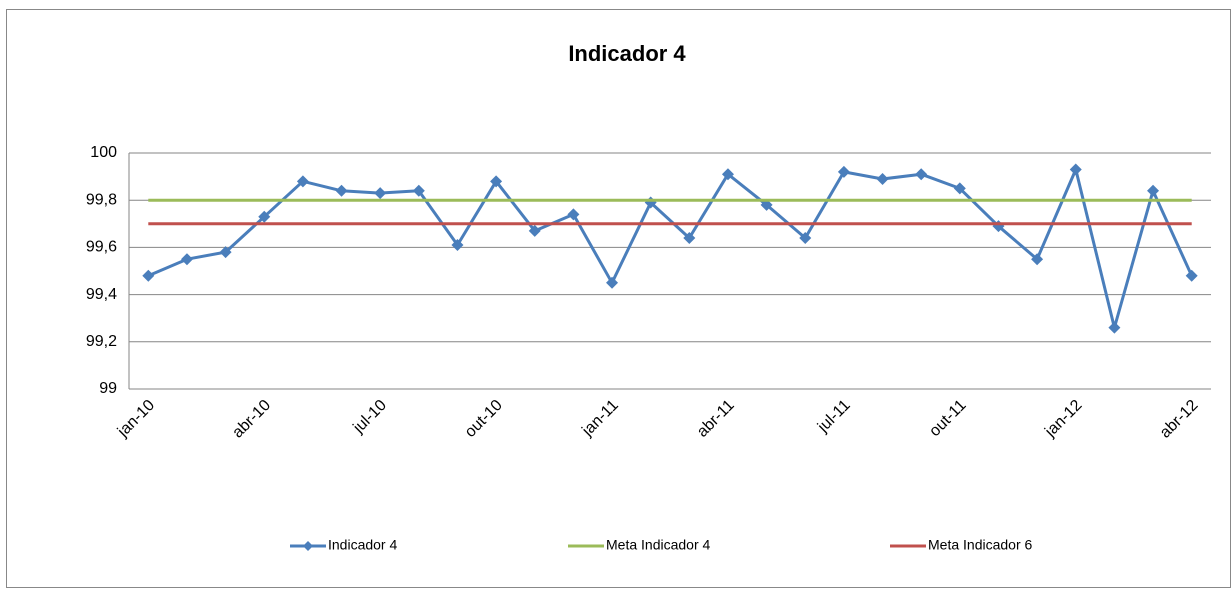 The image size is (1232, 589). Describe the element at coordinates (101, 341) in the screenshot. I see `y-tick-label: 99,2` at that location.